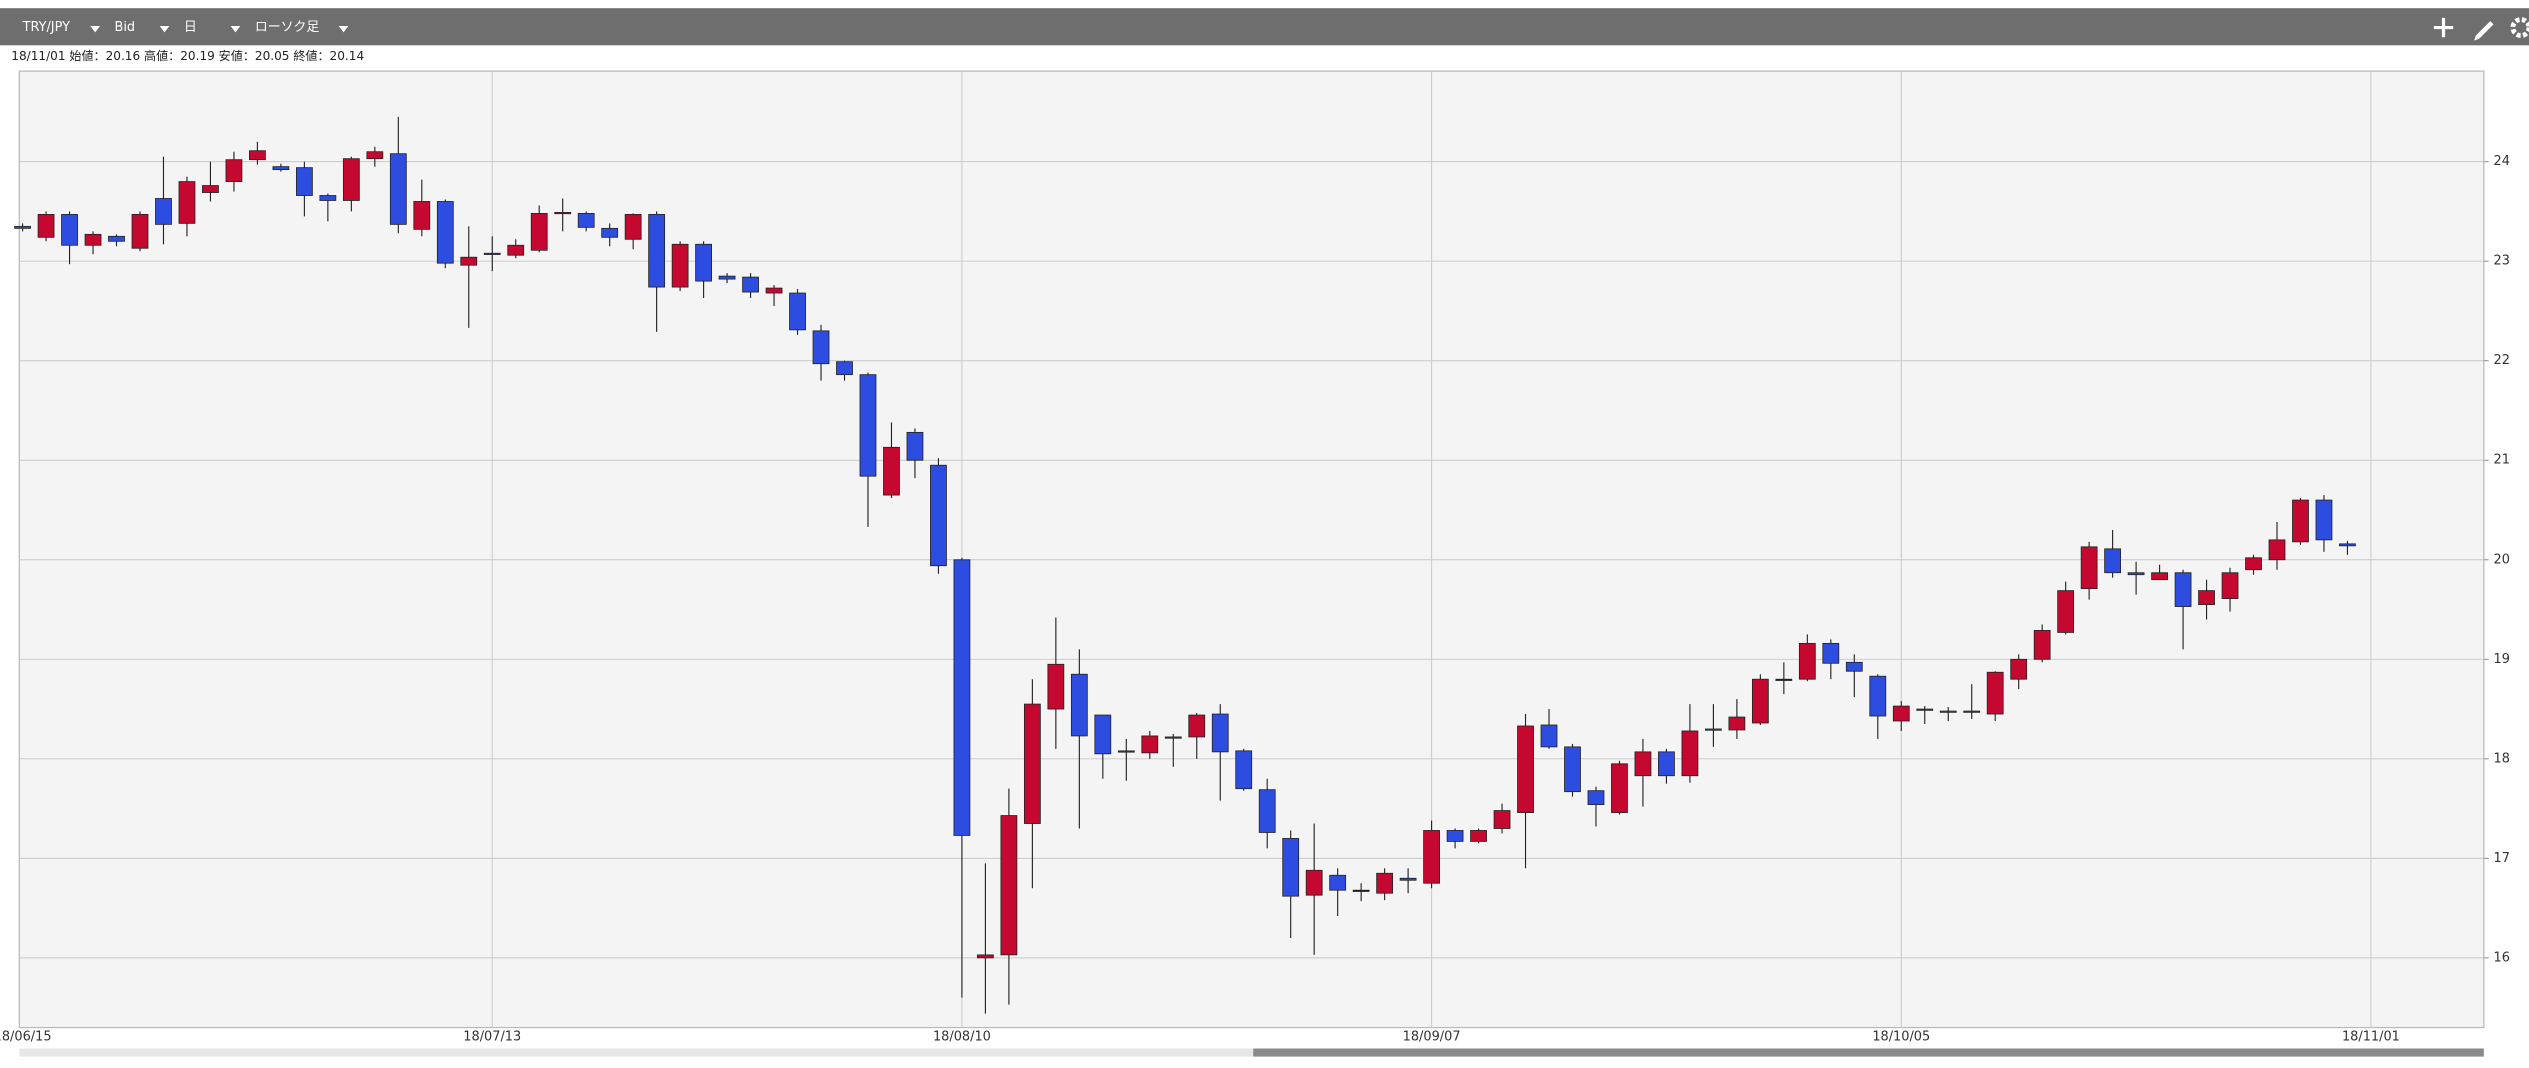 The height and width of the screenshot is (1068, 2529). What do you see at coordinates (2502, 758) in the screenshot?
I see `y-tick-label: 18` at bounding box center [2502, 758].